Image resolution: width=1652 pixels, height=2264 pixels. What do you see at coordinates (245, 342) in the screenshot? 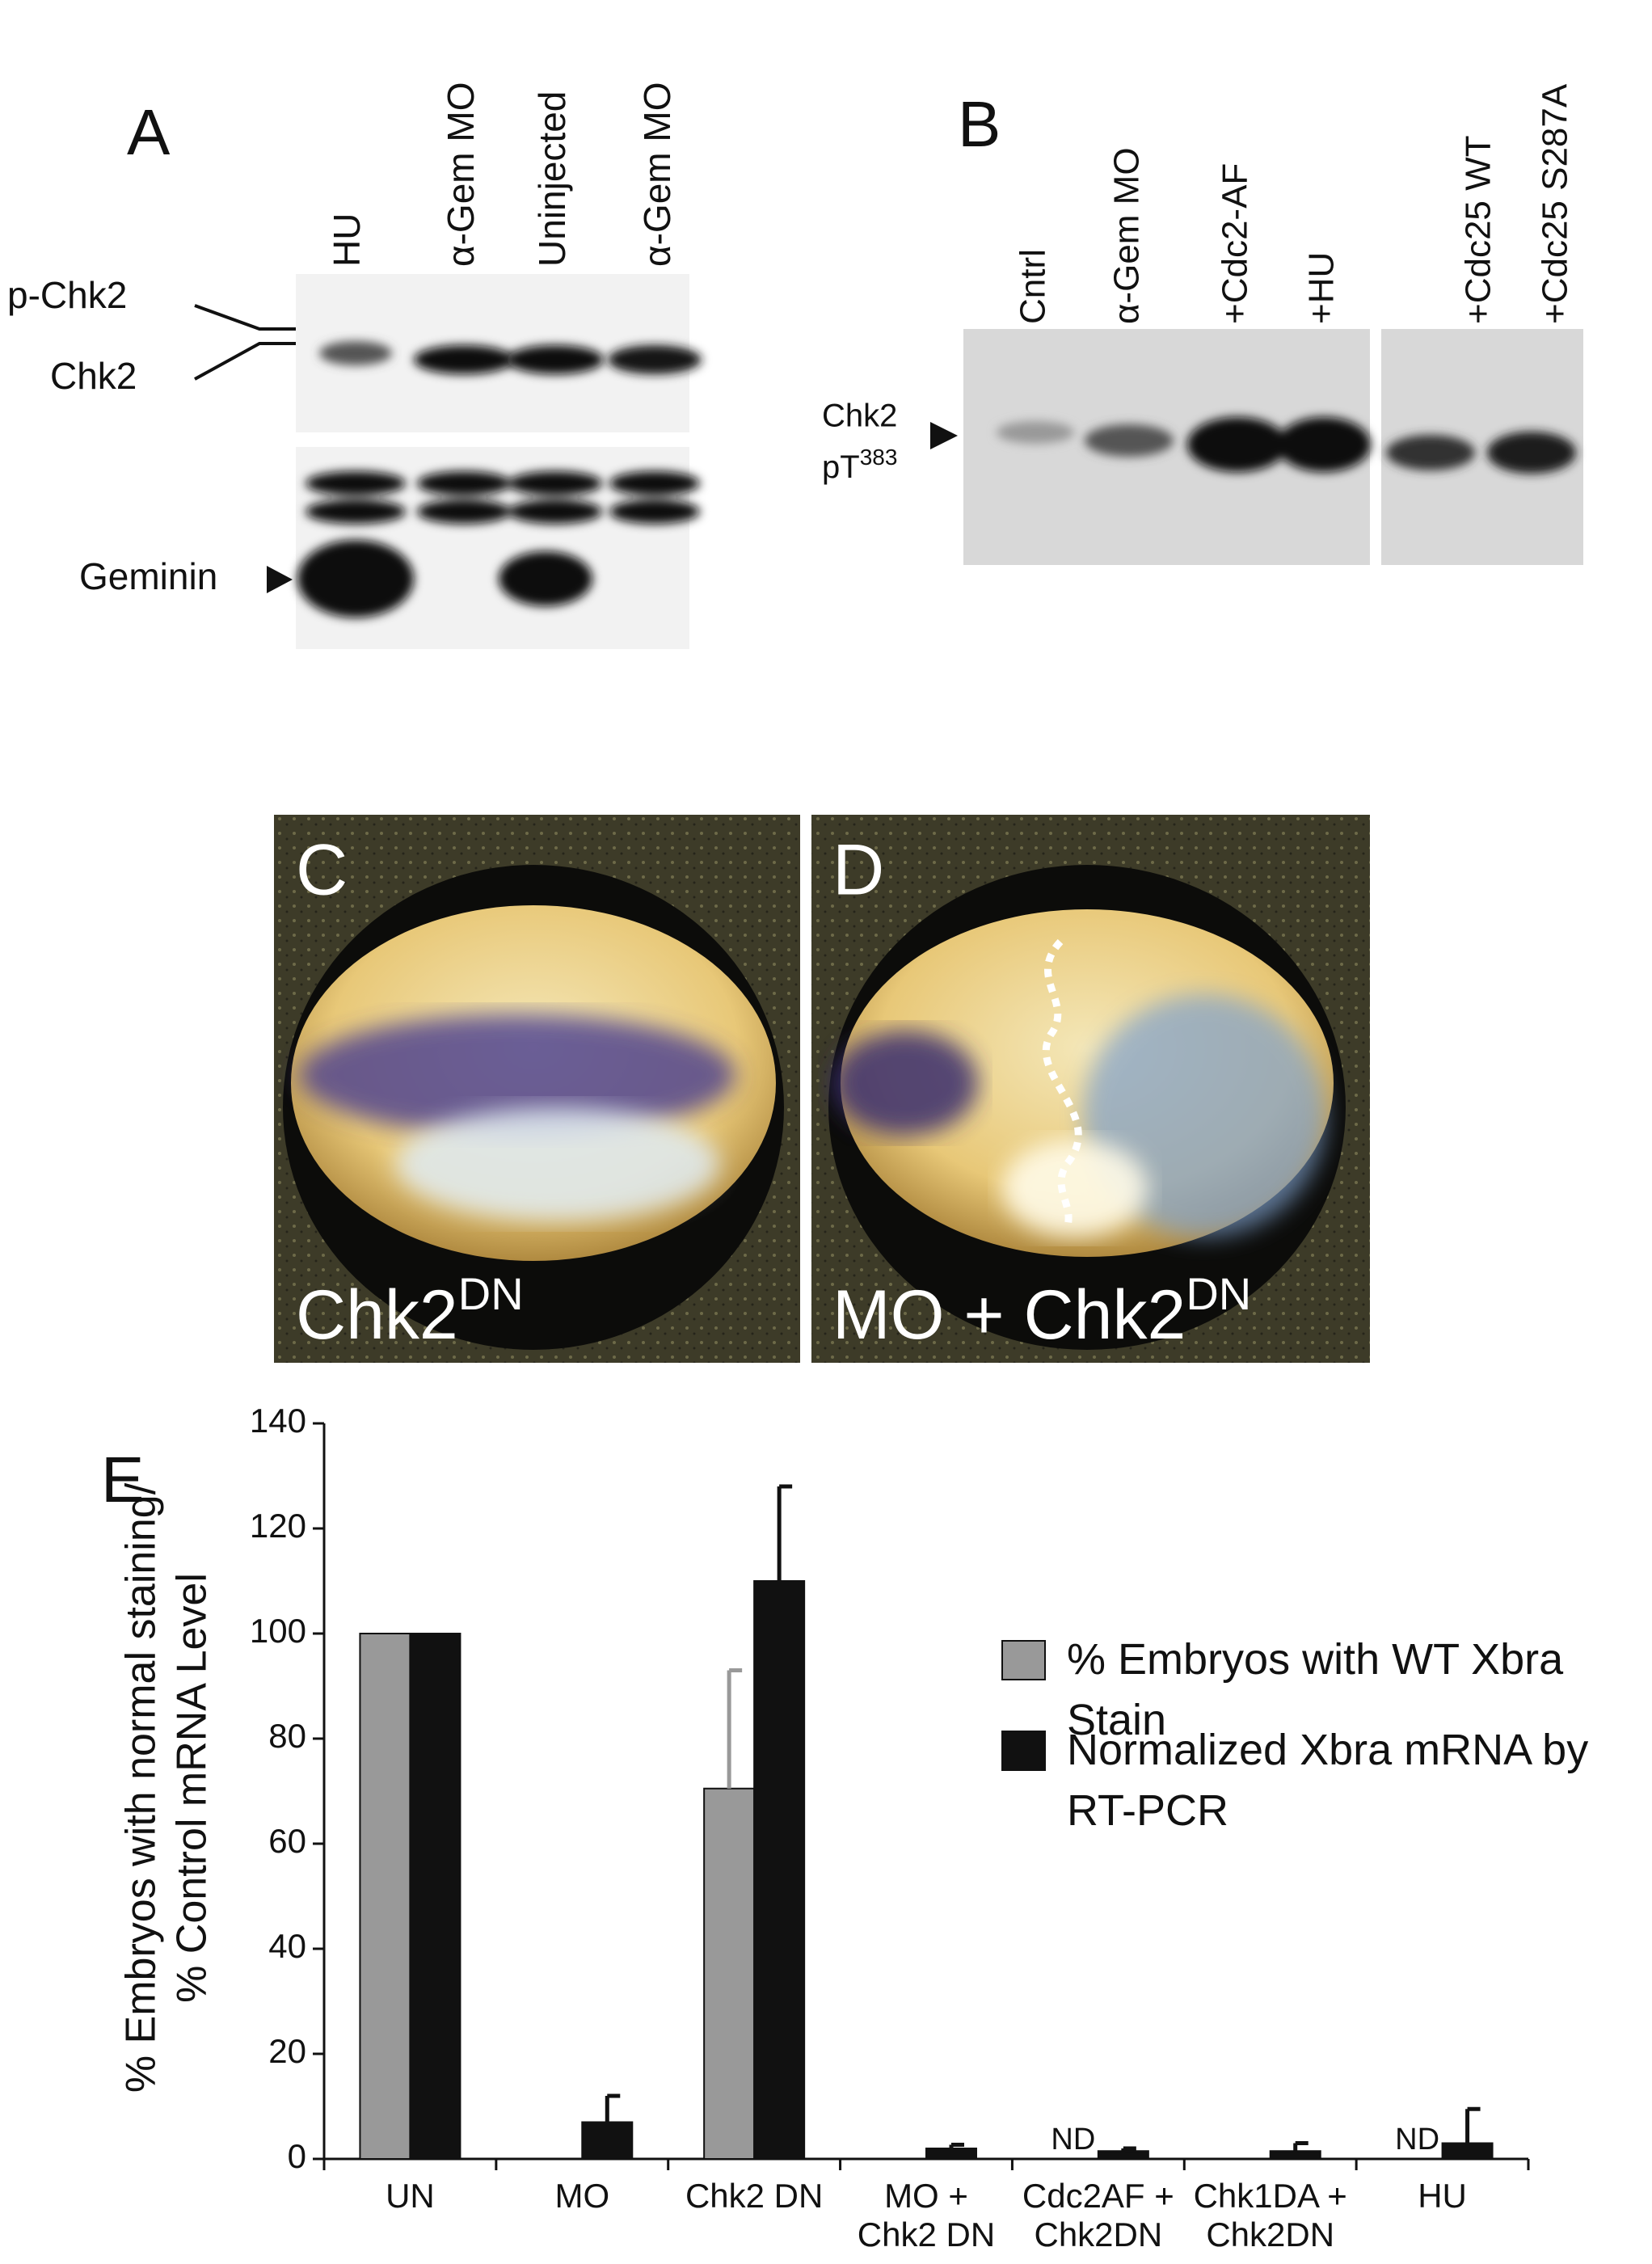
I see `marker-lines` at bounding box center [245, 342].